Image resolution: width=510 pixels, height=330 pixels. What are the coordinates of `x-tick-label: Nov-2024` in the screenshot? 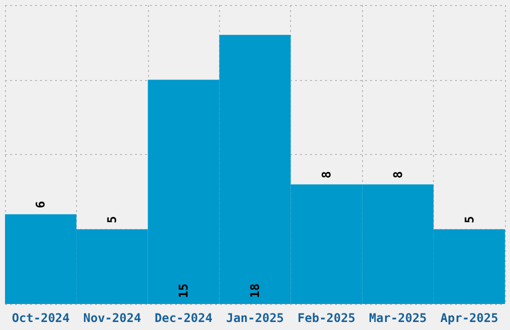 It's located at (112, 318).